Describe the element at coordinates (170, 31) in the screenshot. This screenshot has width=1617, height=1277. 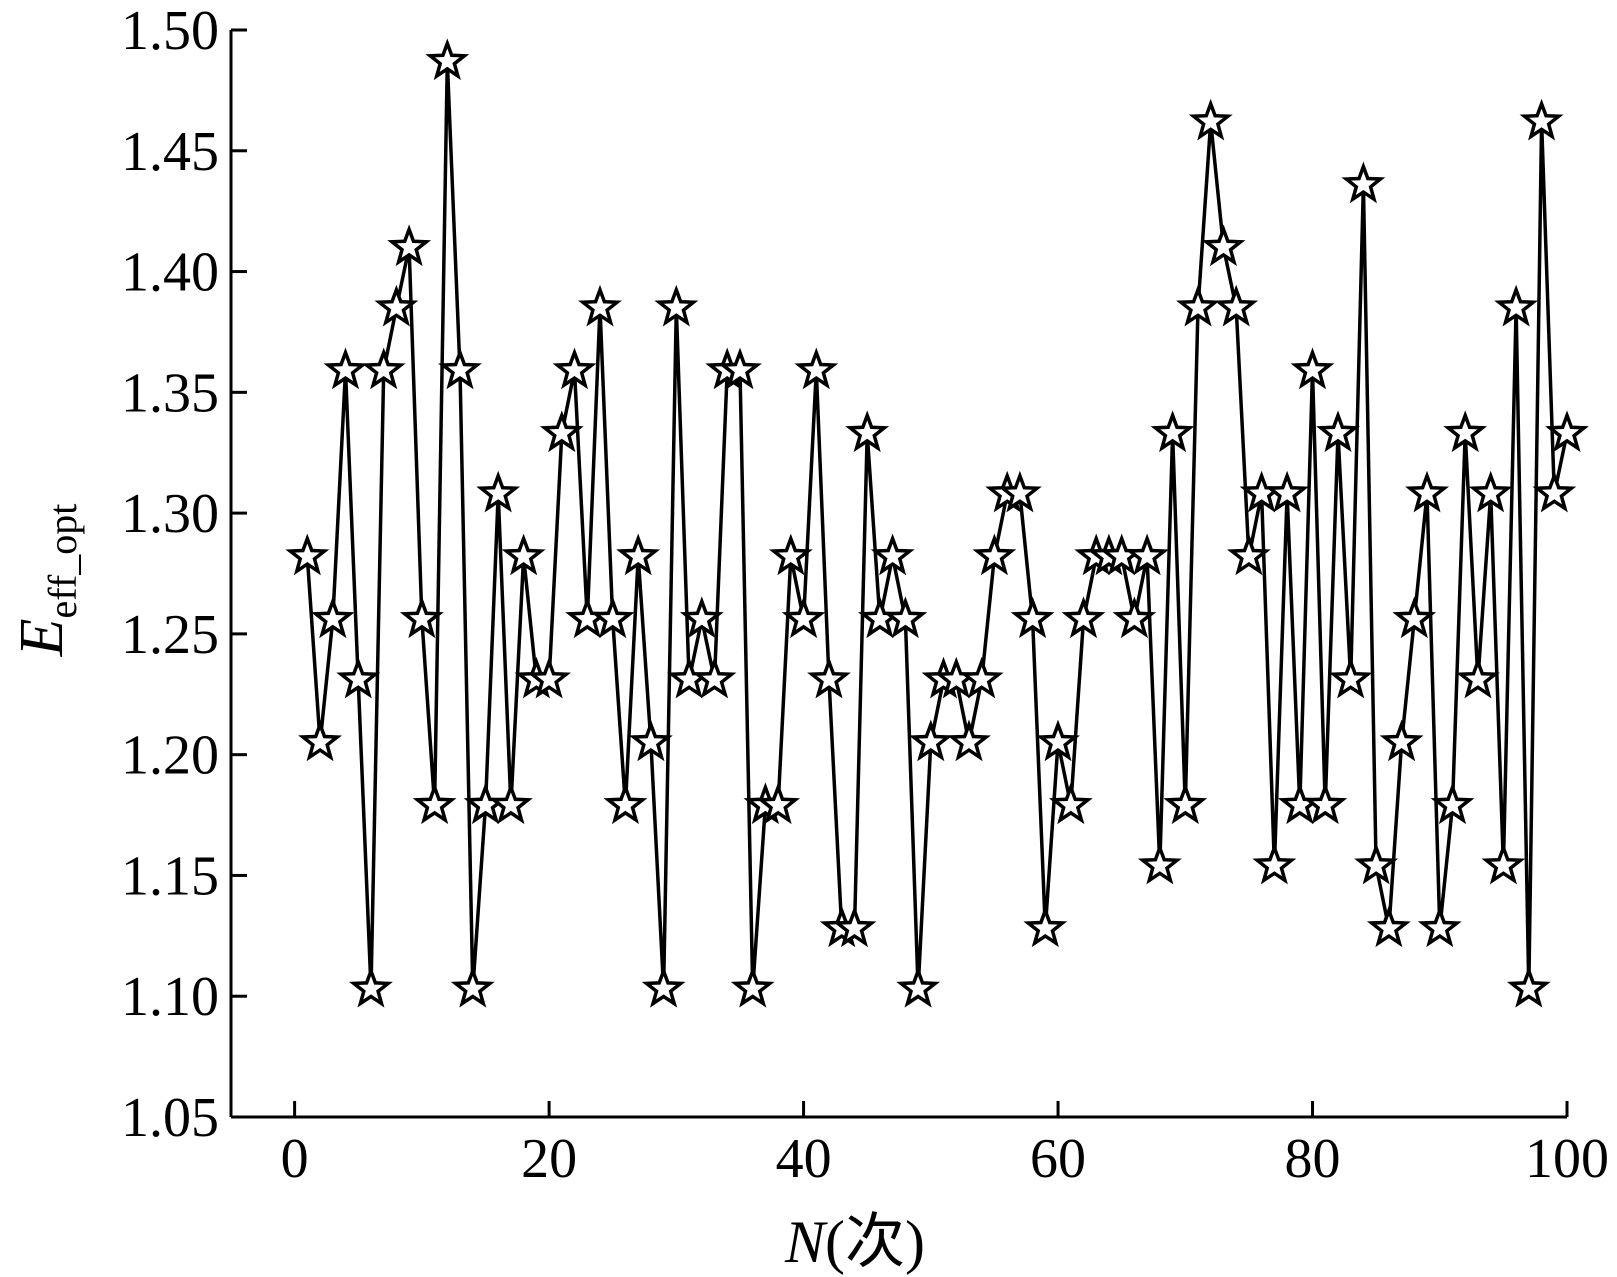
I see `y-tick-label: 1.50` at that location.